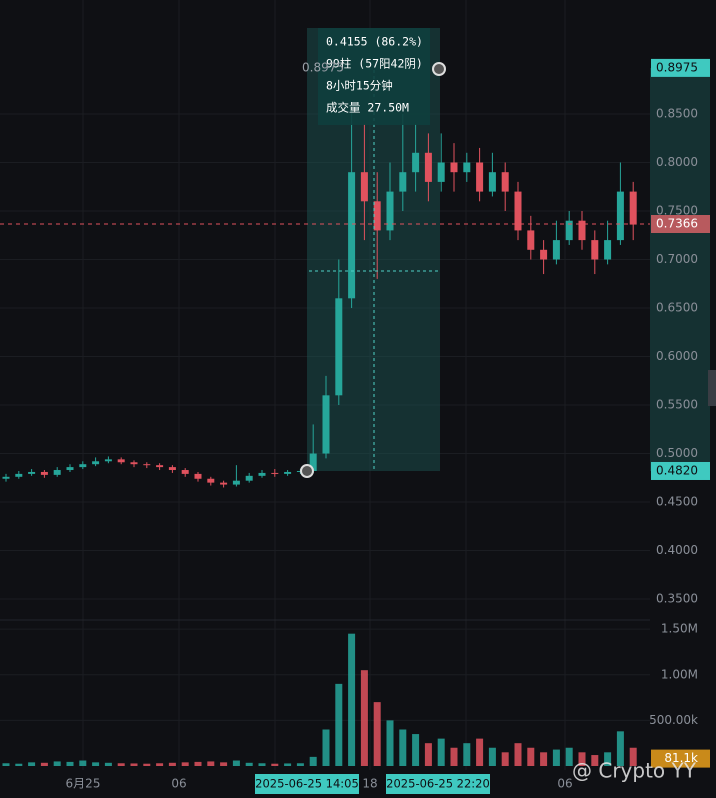 The width and height of the screenshot is (716, 798). Describe the element at coordinates (367, 108) in the screenshot. I see `tooltip-line: 成交量 27.50M` at that location.